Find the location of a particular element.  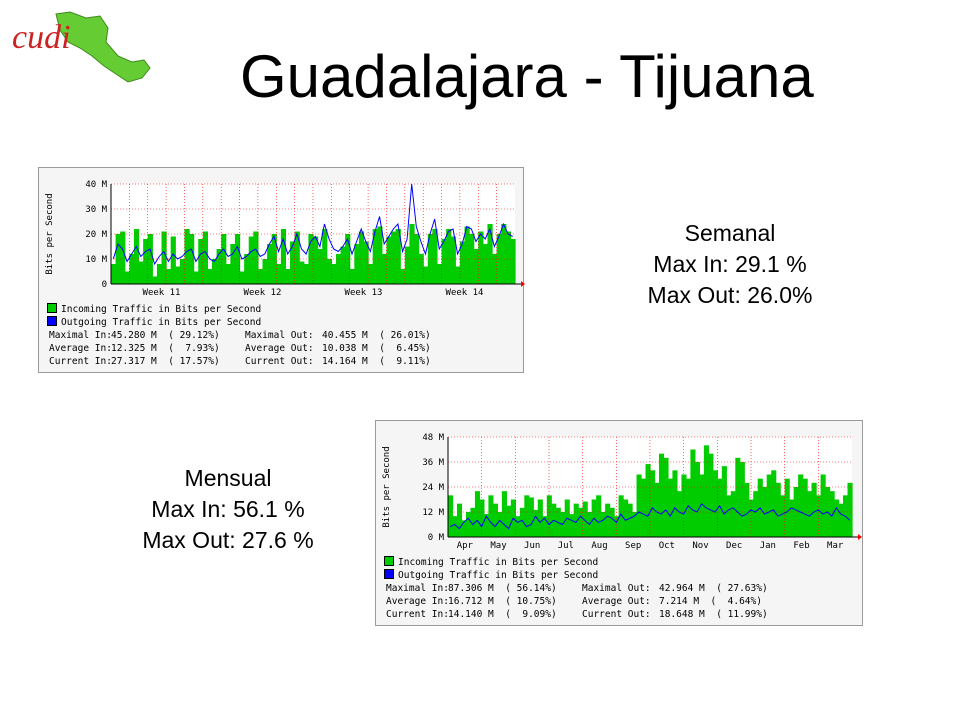

y-tick-label: 0 M is located at coordinates (436, 538).